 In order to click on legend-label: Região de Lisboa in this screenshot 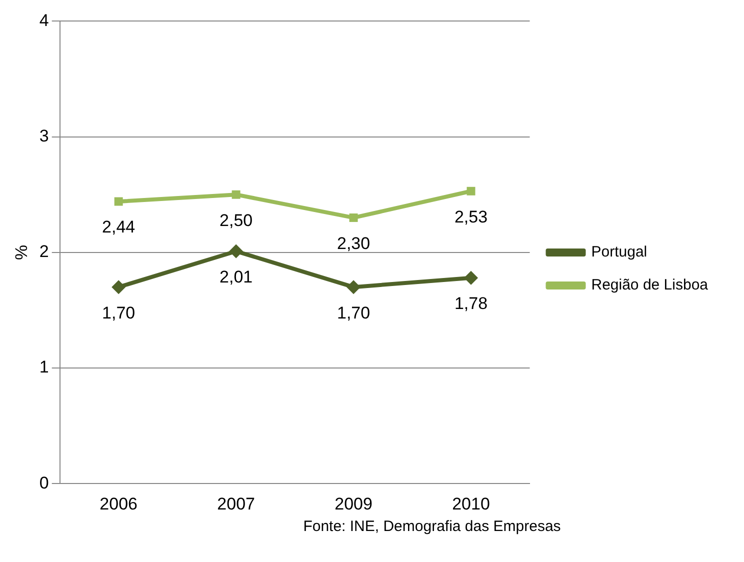, I will do `click(650, 285)`.